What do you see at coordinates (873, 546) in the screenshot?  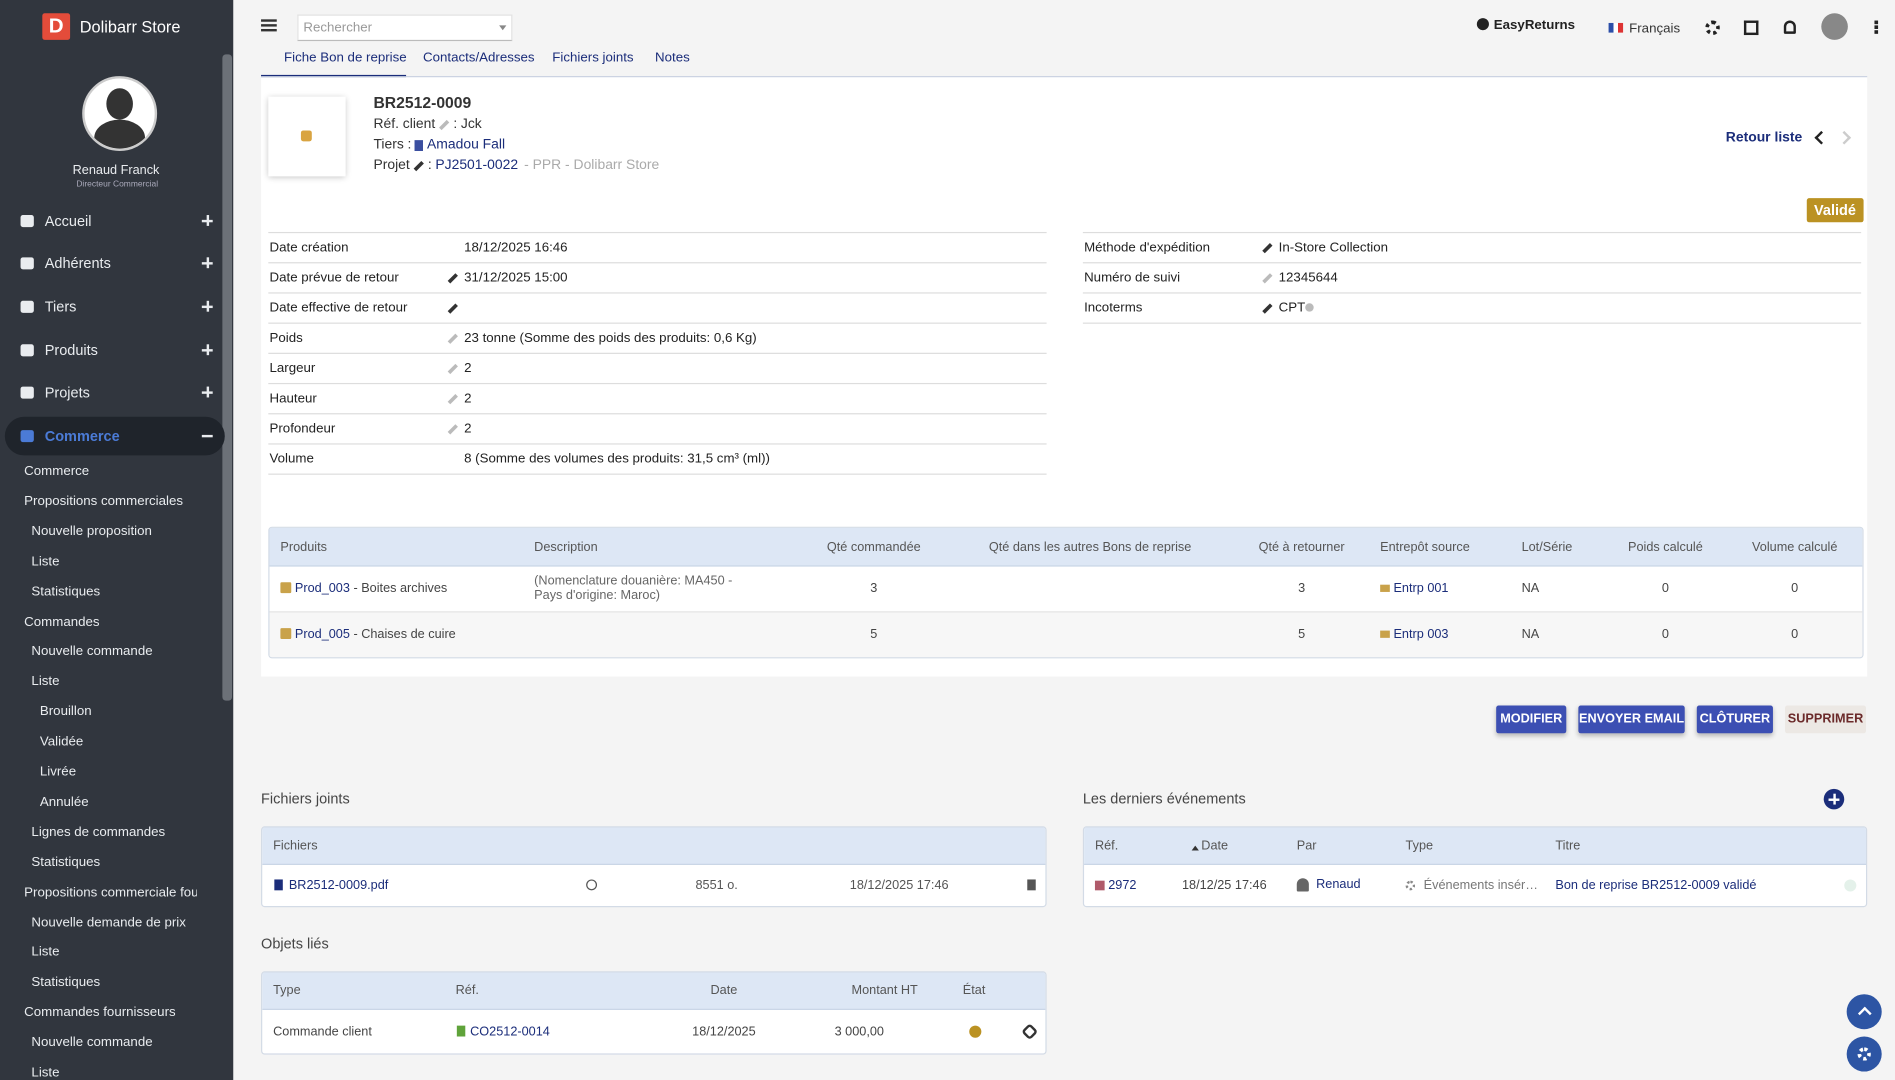 I see `column-header: Qté commandée` at bounding box center [873, 546].